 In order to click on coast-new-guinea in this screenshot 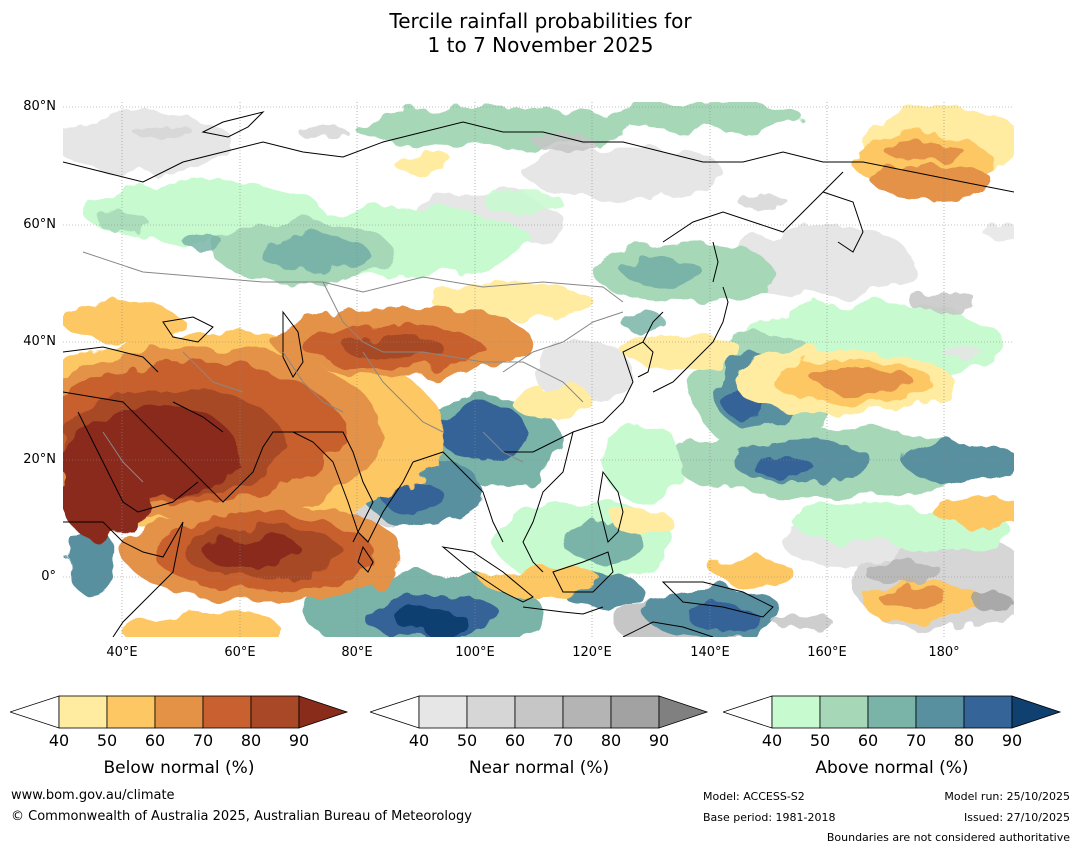, I will do `click(717, 599)`.